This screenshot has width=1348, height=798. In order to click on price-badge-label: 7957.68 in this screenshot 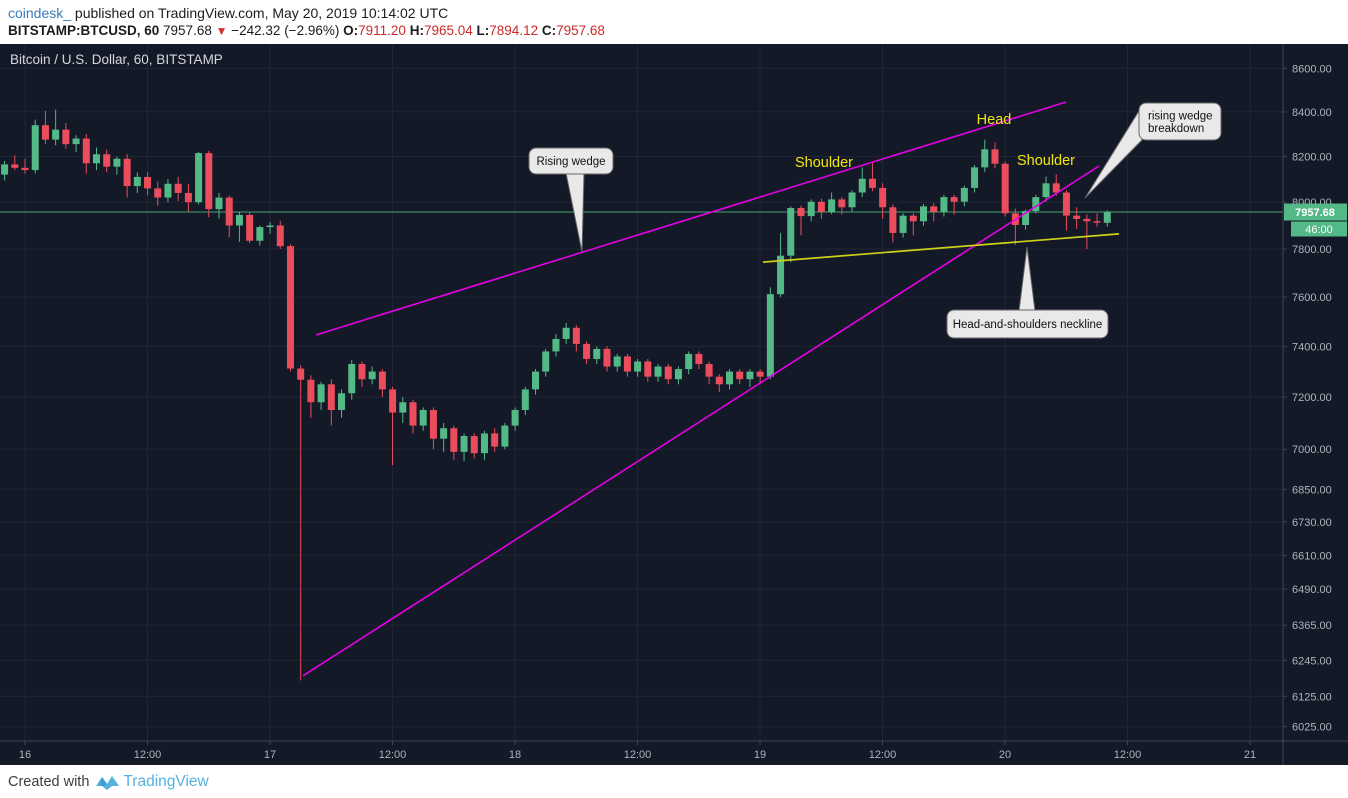, I will do `click(1315, 213)`.